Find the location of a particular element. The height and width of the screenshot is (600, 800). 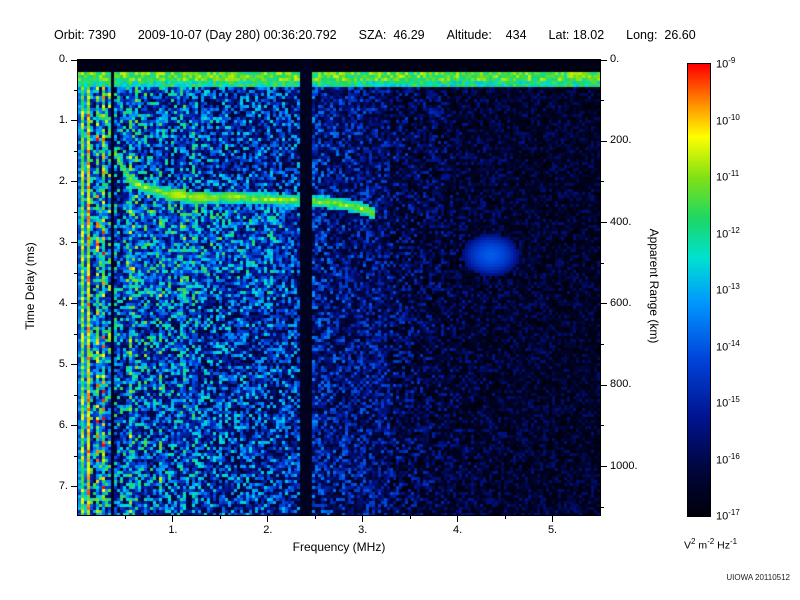

range-tick-label: 0. is located at coordinates (615, 59).